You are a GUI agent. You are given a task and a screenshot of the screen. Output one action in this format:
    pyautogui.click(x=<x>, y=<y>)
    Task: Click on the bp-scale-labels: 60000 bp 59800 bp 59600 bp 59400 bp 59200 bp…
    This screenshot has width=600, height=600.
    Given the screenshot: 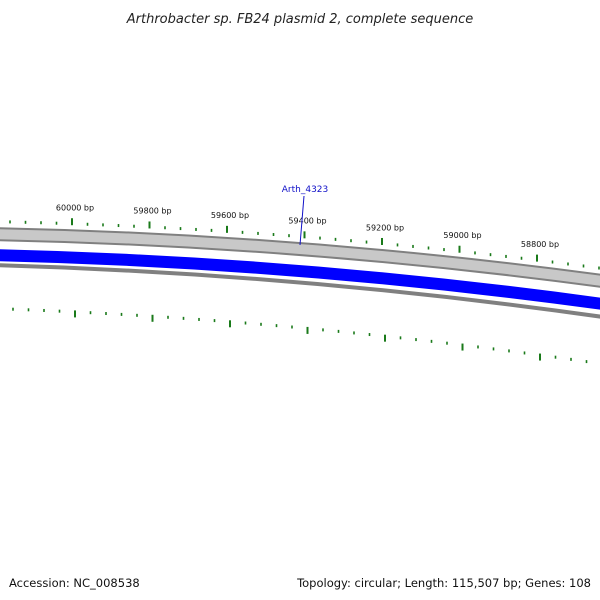 What is the action you would take?
    pyautogui.click(x=307, y=226)
    